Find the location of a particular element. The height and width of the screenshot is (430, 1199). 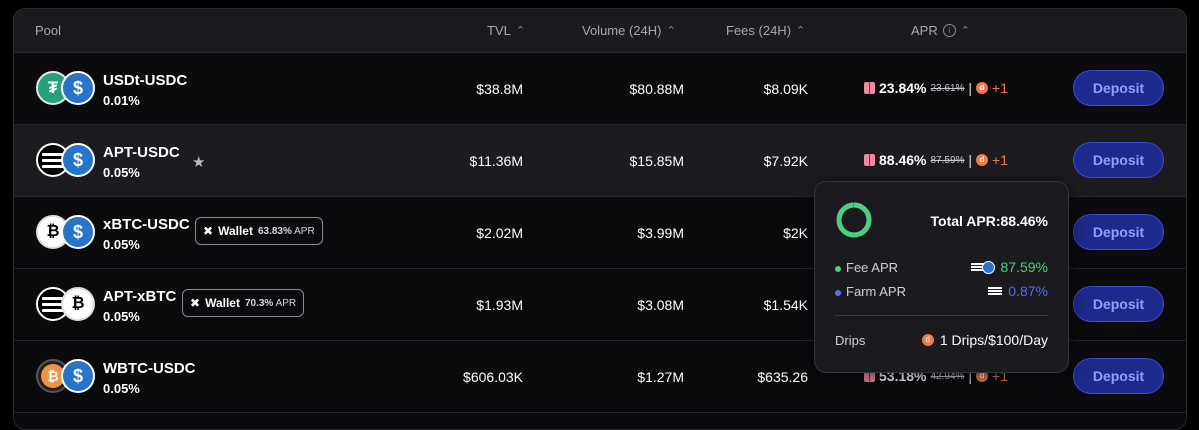

volume-value: $3.99M is located at coordinates (660, 233).